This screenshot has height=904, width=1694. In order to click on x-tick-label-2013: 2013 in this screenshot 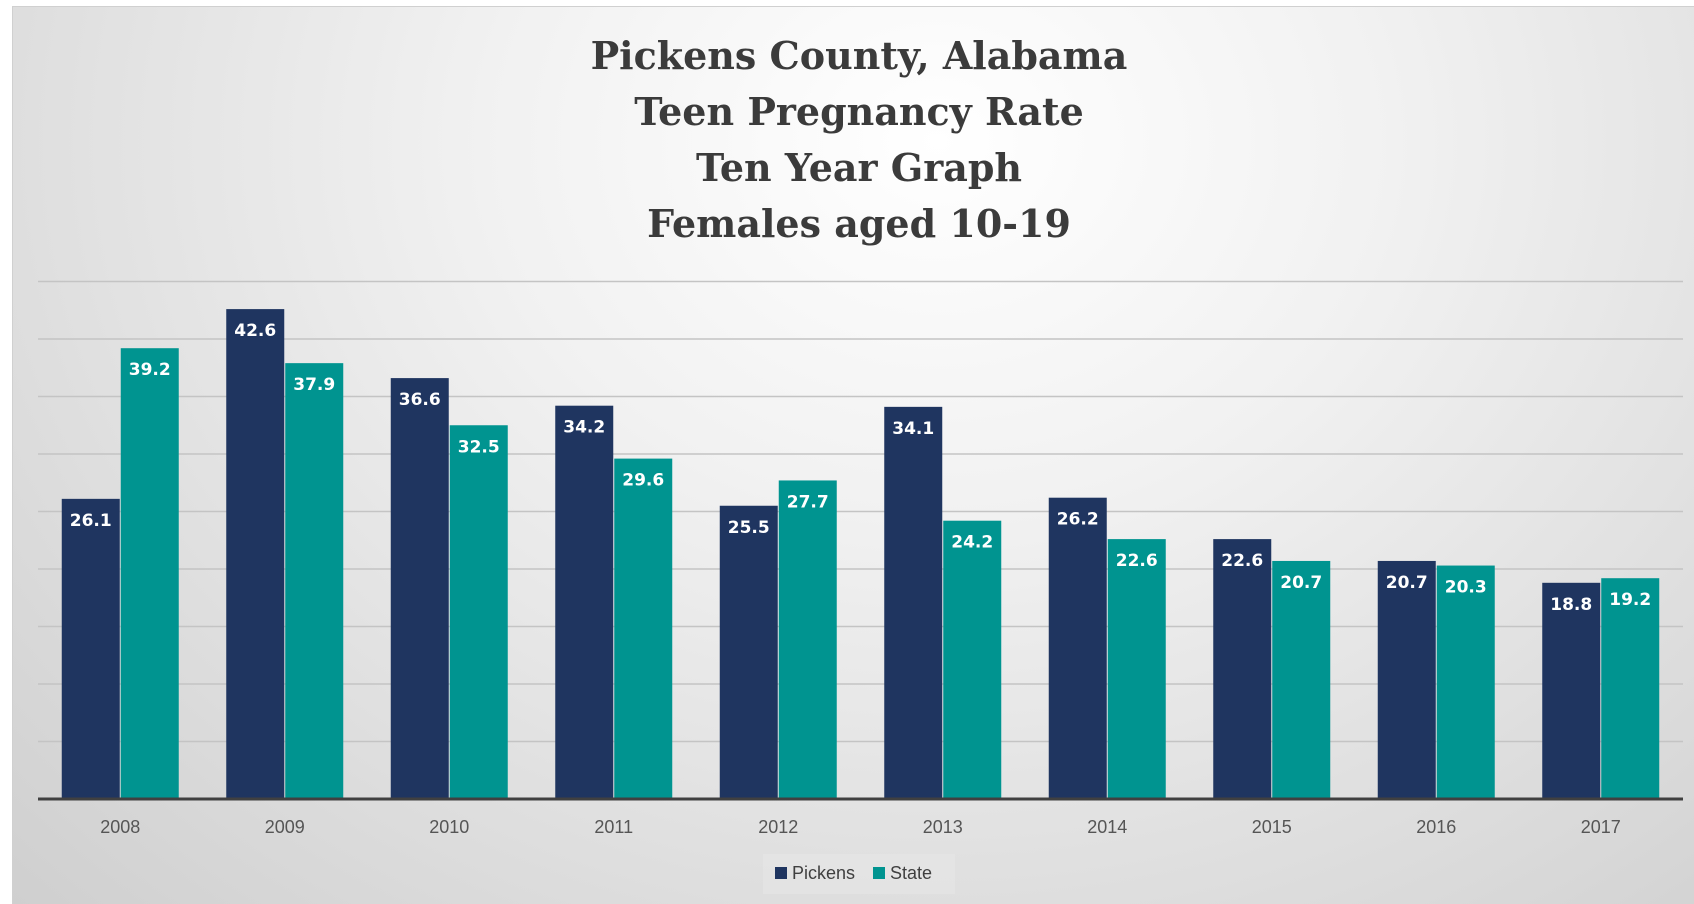, I will do `click(943, 827)`.